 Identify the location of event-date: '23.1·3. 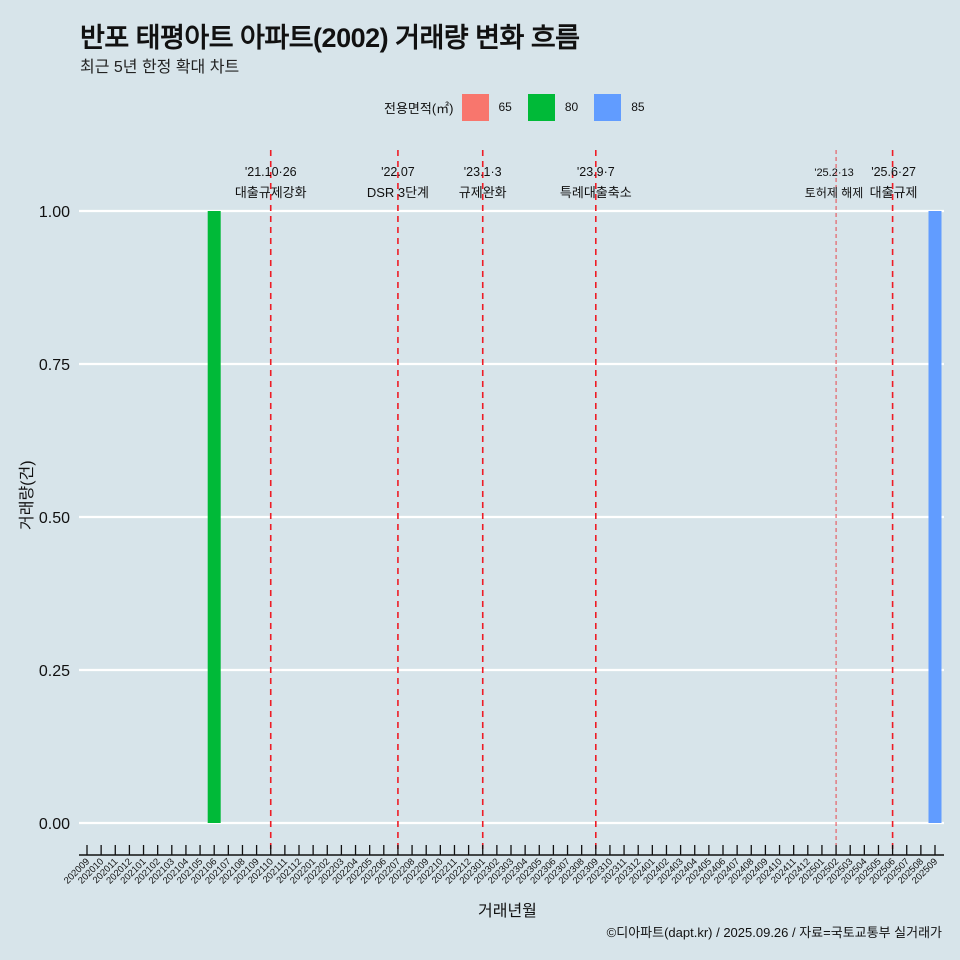
(483, 172).